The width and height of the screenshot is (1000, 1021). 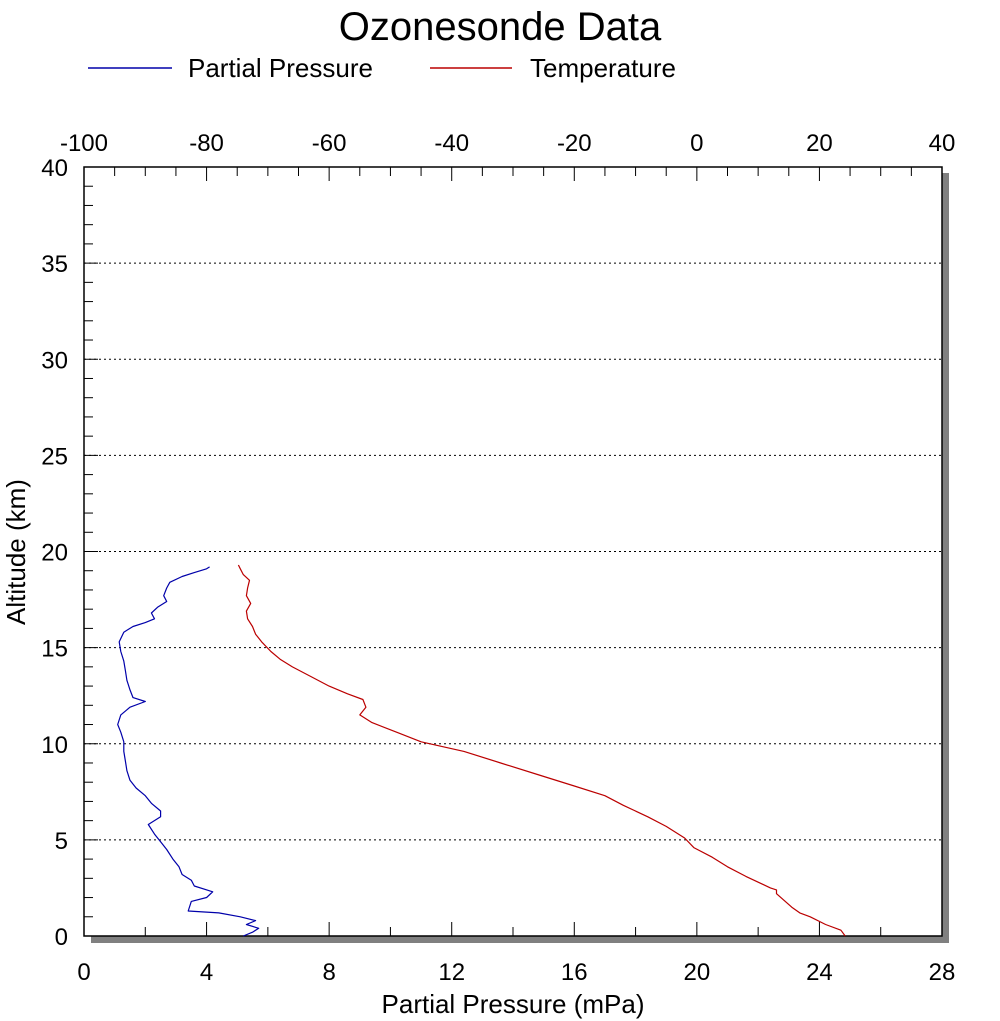 I want to click on x2-tick-label-20: 20, so click(x=819, y=143).